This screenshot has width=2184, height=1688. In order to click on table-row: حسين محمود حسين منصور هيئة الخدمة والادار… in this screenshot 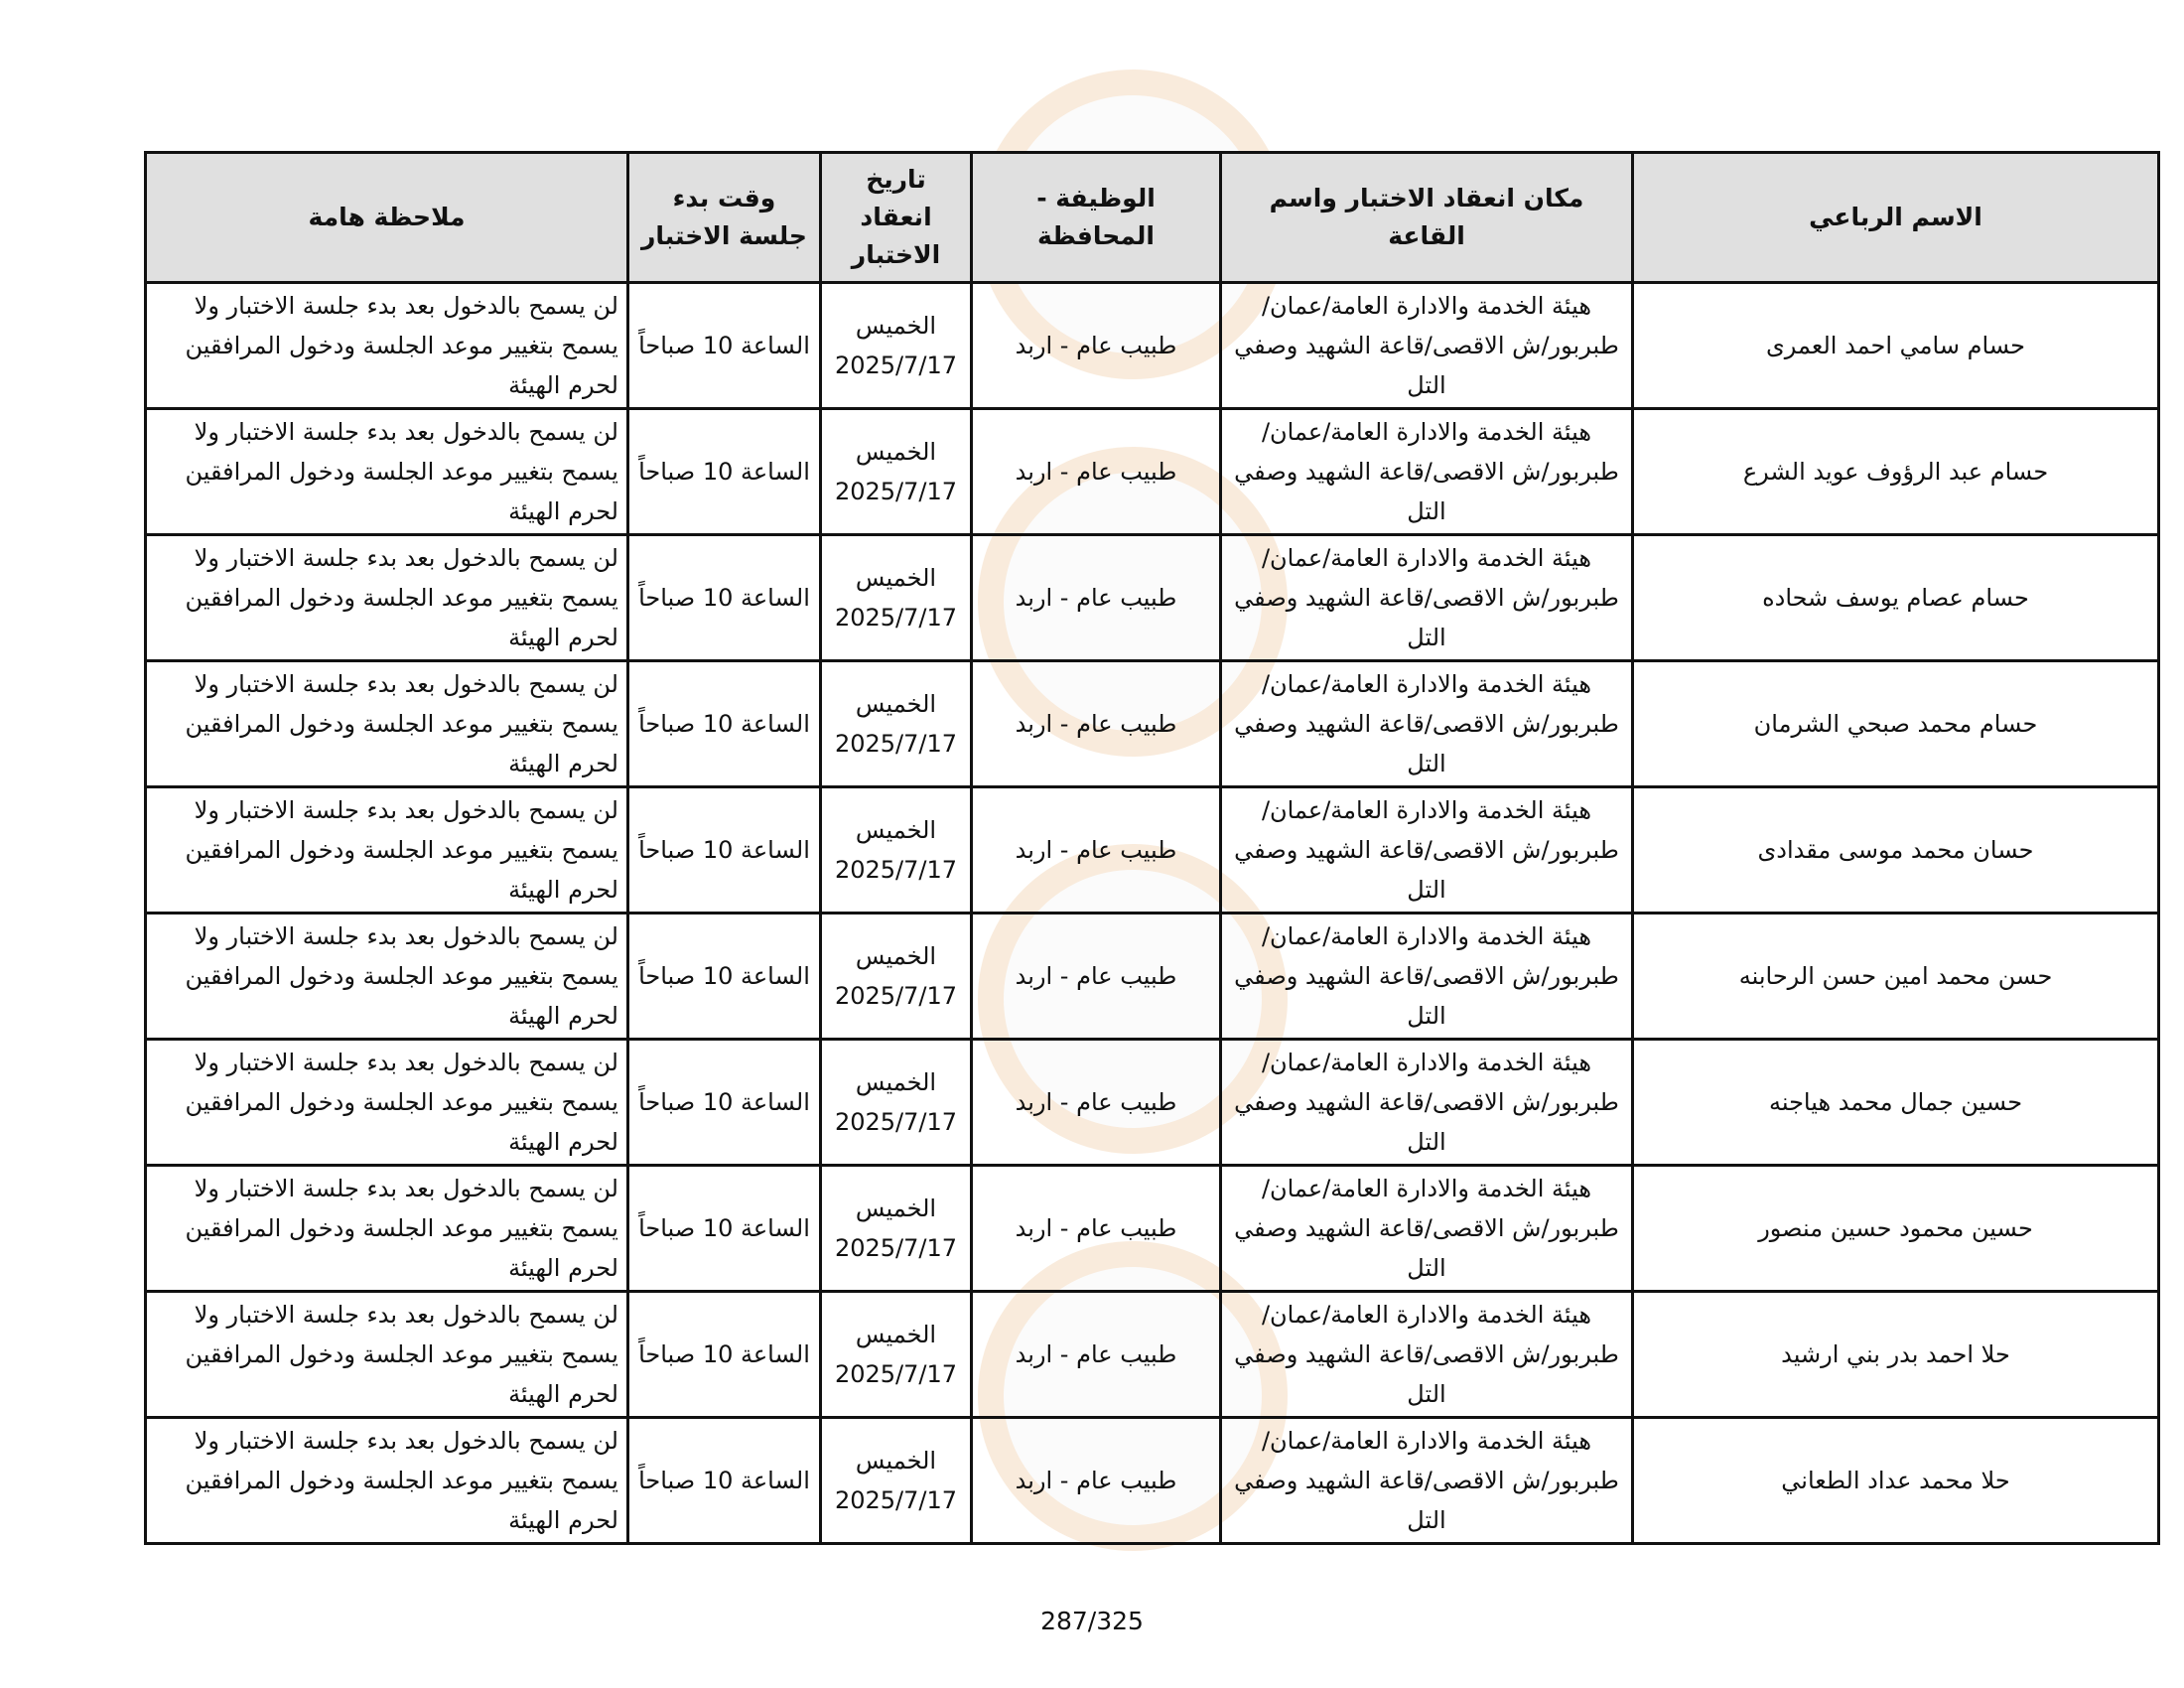, I will do `click(1152, 1228)`.